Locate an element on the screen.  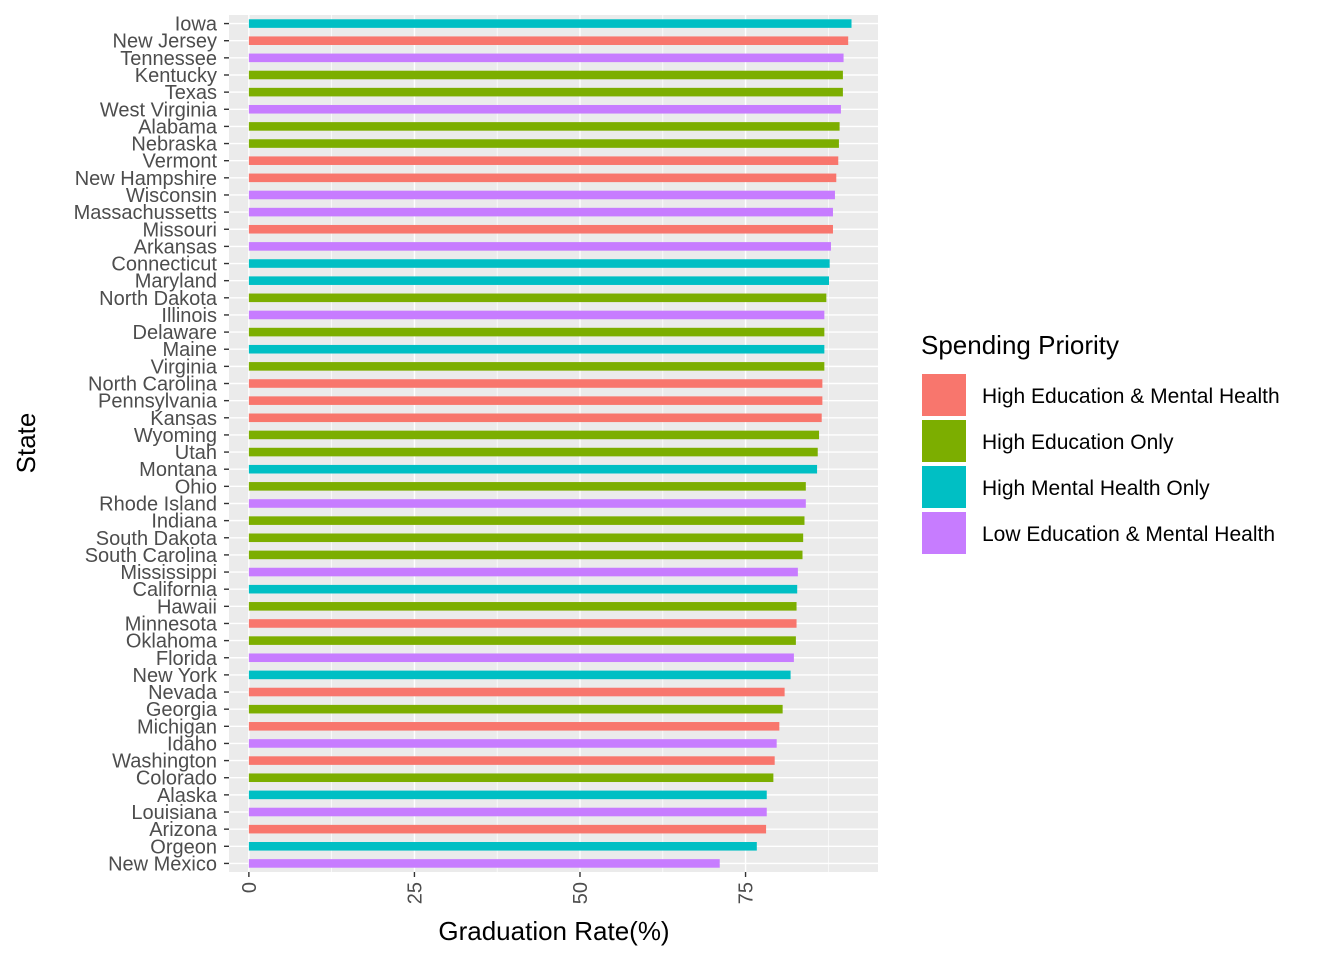
y-tick-label: Rhode Island is located at coordinates (158, 504).